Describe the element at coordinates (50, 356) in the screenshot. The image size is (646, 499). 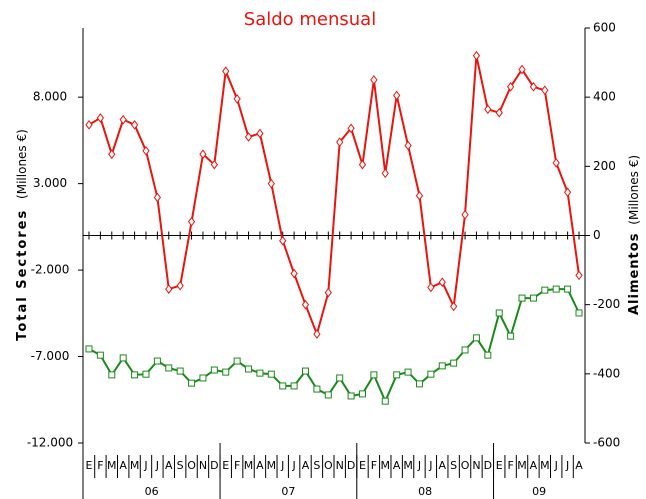
I see `y-tick-label: -7.000` at that location.